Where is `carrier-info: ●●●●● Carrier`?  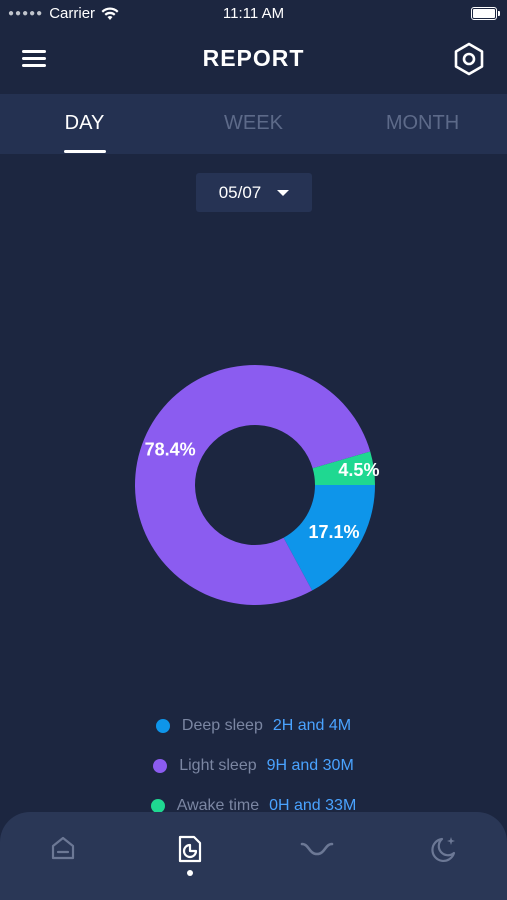 carrier-info: ●●●●● Carrier is located at coordinates (63, 13).